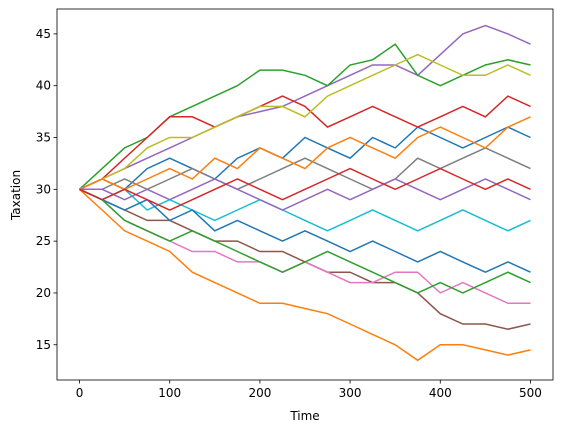 Image resolution: width=563 pixels, height=432 pixels. I want to click on x-tick-label: 200, so click(259, 393).